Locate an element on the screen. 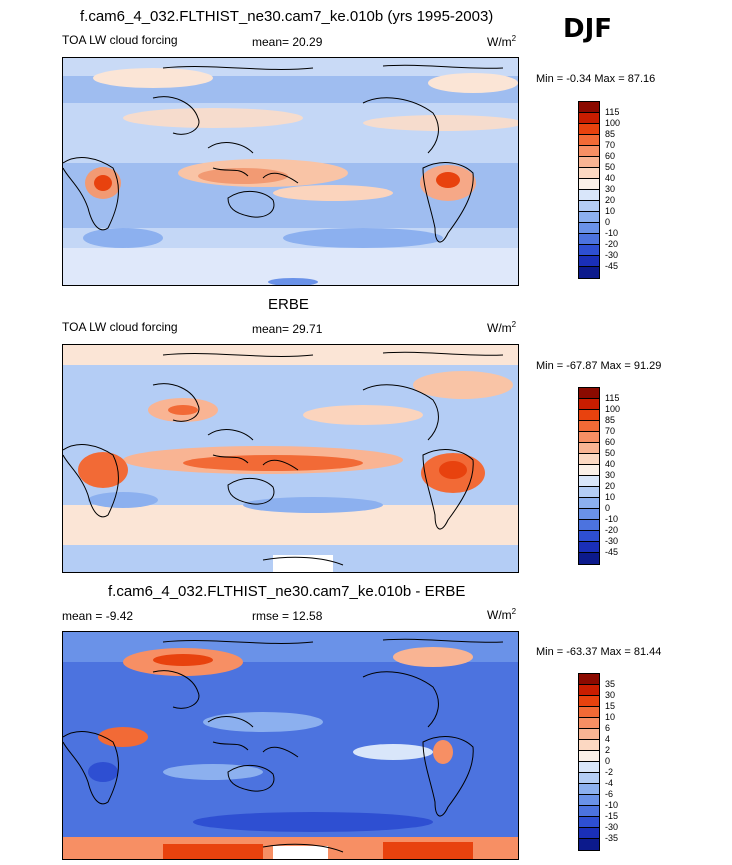 The image size is (732, 865). colorbar-tick: 35 is located at coordinates (610, 684).